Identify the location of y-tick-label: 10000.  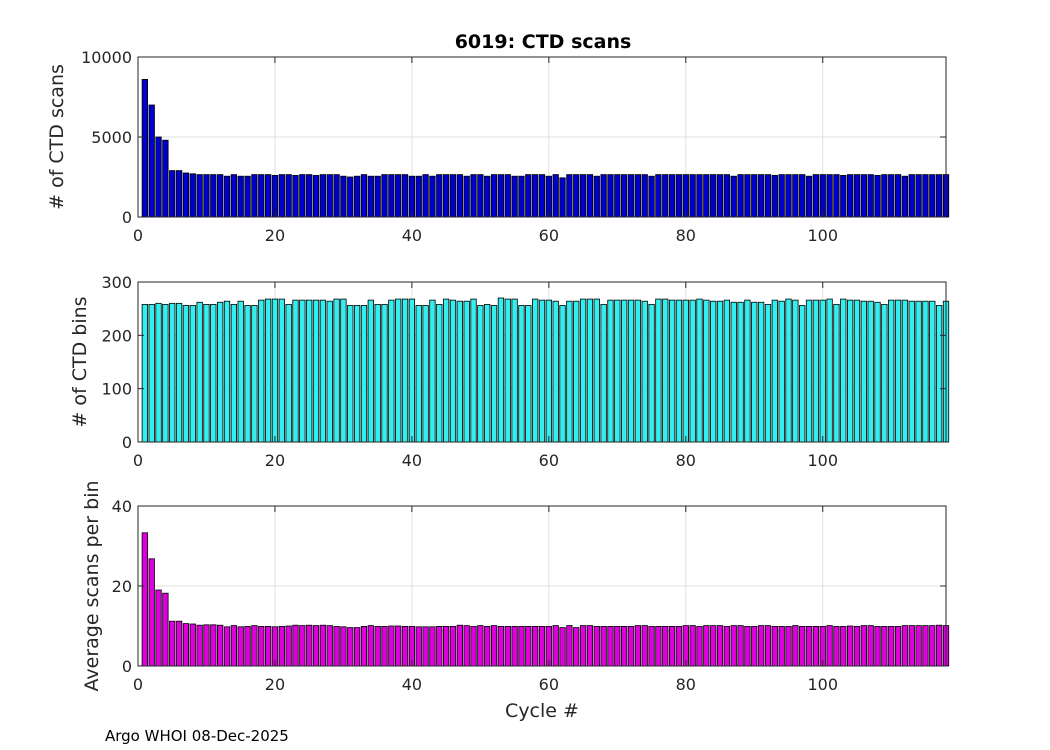
(106, 57).